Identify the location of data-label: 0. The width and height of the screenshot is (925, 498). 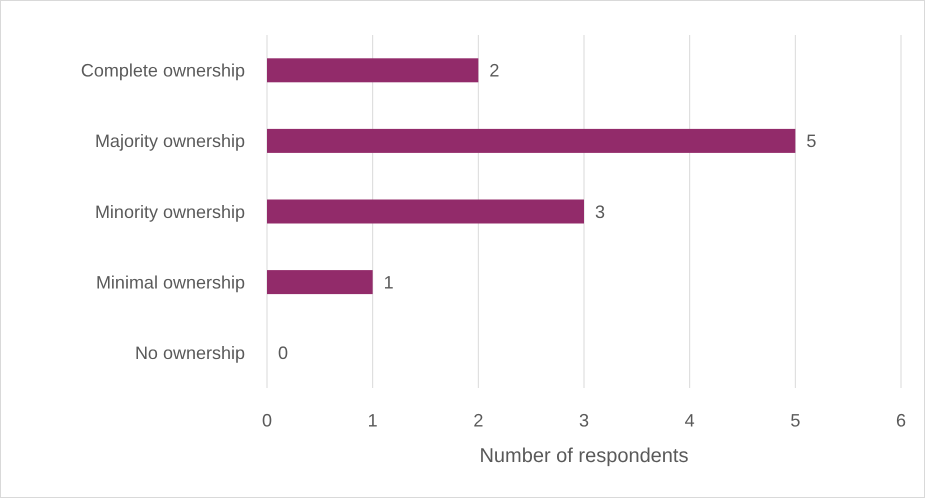
(283, 353).